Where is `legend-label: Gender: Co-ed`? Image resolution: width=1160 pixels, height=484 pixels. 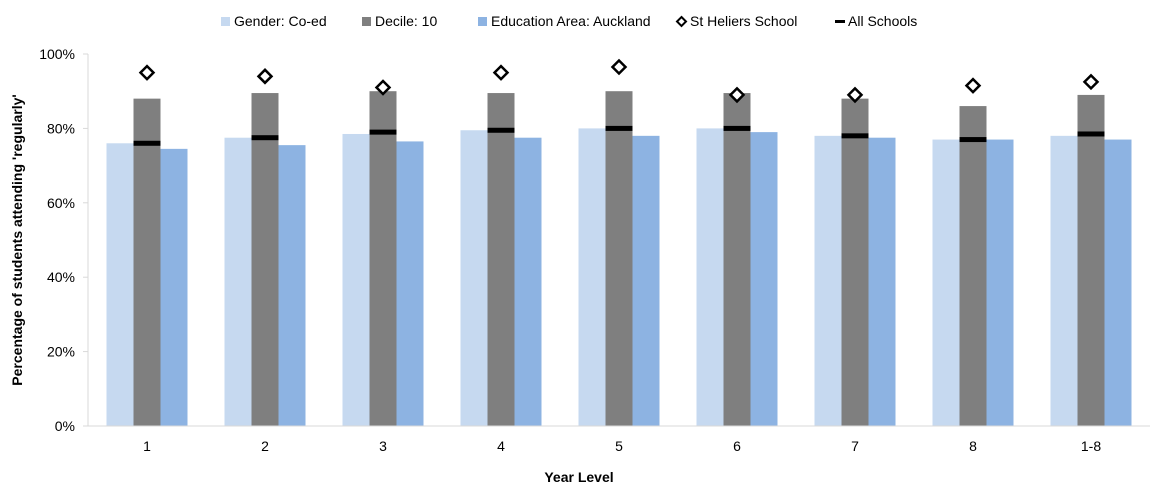 legend-label: Gender: Co-ed is located at coordinates (280, 21).